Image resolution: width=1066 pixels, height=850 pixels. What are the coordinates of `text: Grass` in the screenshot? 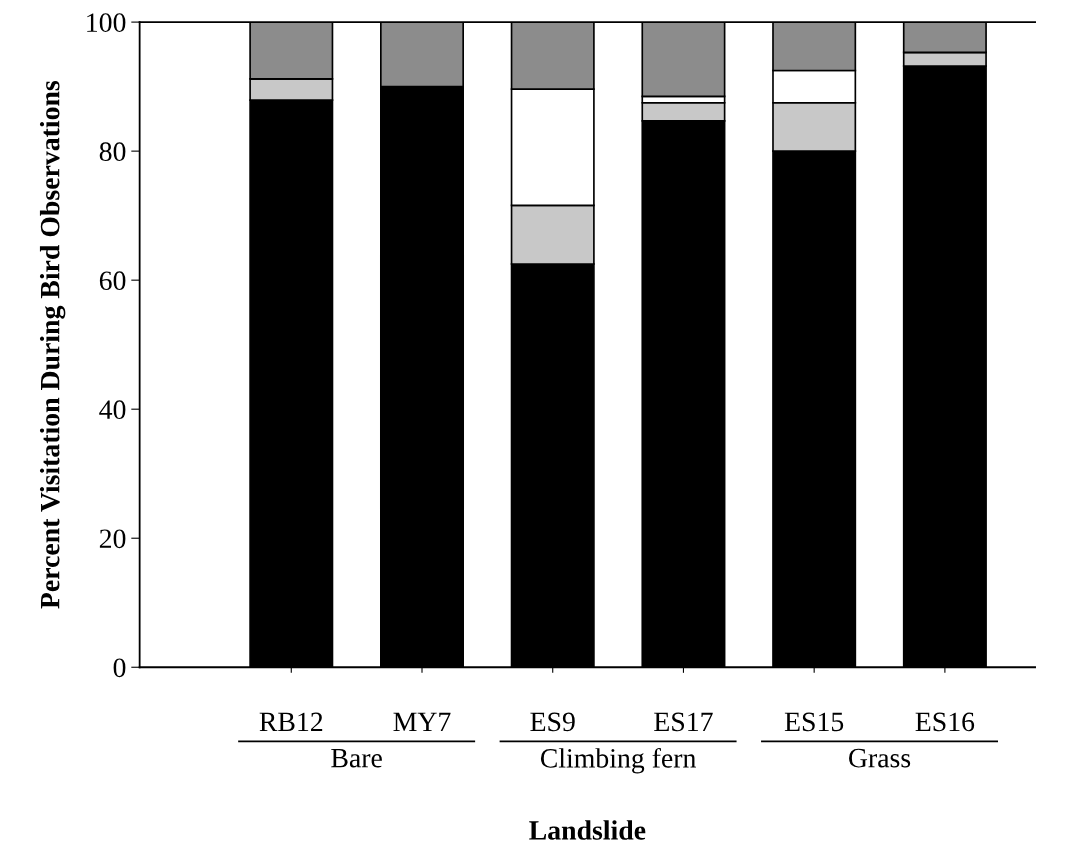 It's located at (880, 758).